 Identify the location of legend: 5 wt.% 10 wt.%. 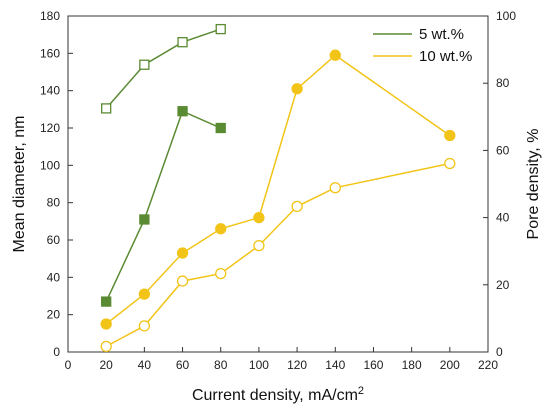
(422, 45).